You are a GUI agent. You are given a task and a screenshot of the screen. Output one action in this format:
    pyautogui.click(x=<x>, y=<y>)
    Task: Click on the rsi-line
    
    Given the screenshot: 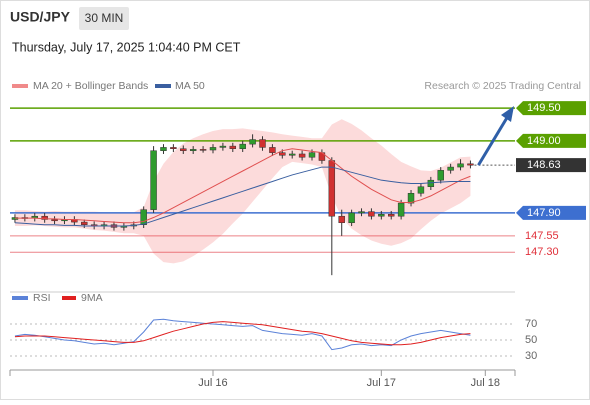 What is the action you would take?
    pyautogui.click(x=242, y=333)
    